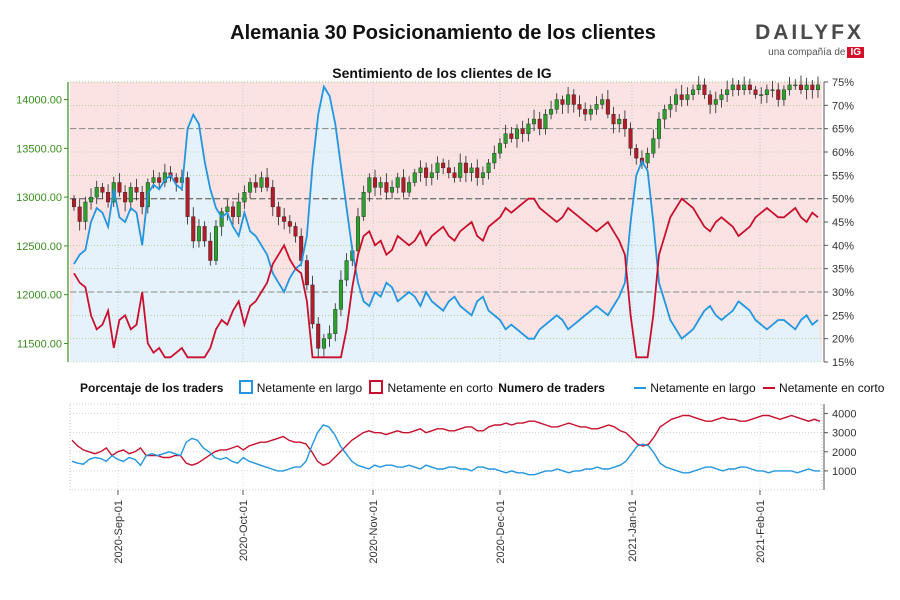  What do you see at coordinates (152, 388) in the screenshot?
I see `legend-pct-title: Porcentaje de los traders` at bounding box center [152, 388].